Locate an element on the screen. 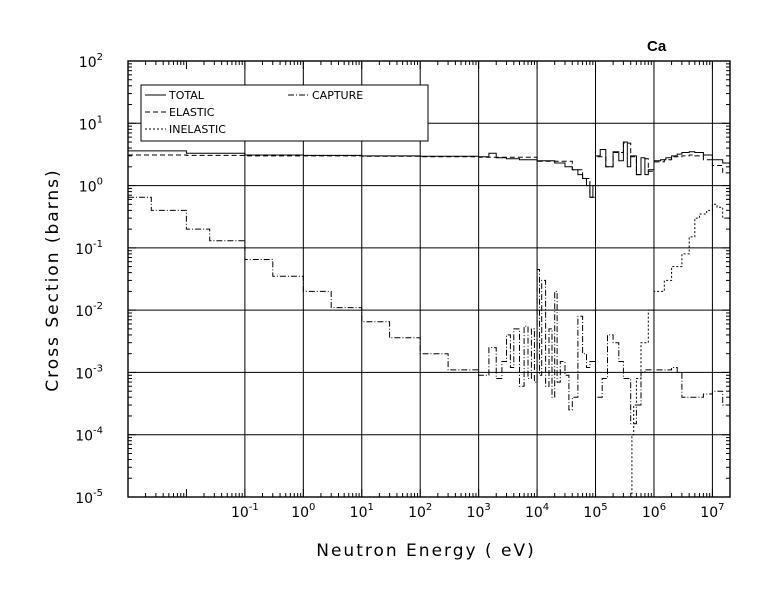 Image resolution: width=781 pixels, height=590 pixels. x-tick-labels: 10⁻¹ 10⁰ 10¹ 10² 10³ 10⁴ 10⁵ 10⁶ 10⁷ is located at coordinates (478, 511).